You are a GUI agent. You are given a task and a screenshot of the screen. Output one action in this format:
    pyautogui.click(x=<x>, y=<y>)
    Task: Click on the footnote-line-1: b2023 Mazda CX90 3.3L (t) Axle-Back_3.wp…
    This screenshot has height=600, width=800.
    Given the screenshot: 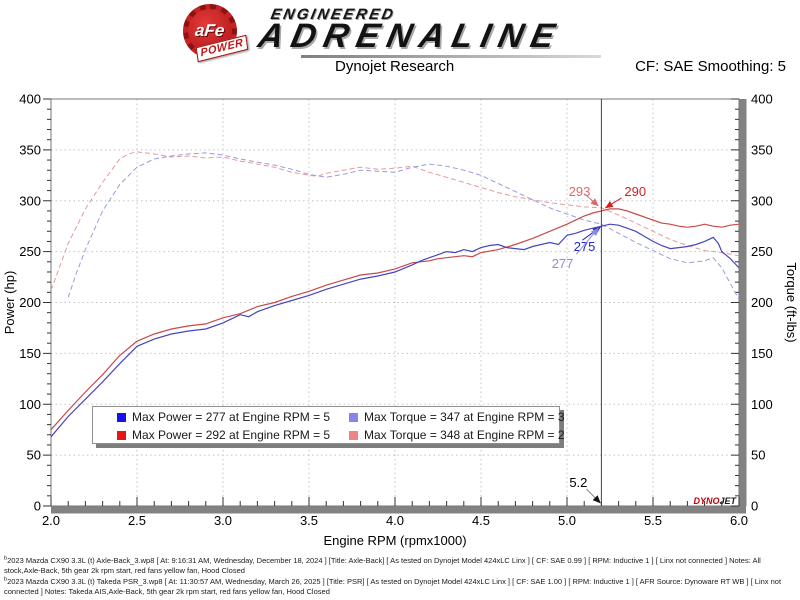 What is the action you would take?
    pyautogui.click(x=400, y=565)
    